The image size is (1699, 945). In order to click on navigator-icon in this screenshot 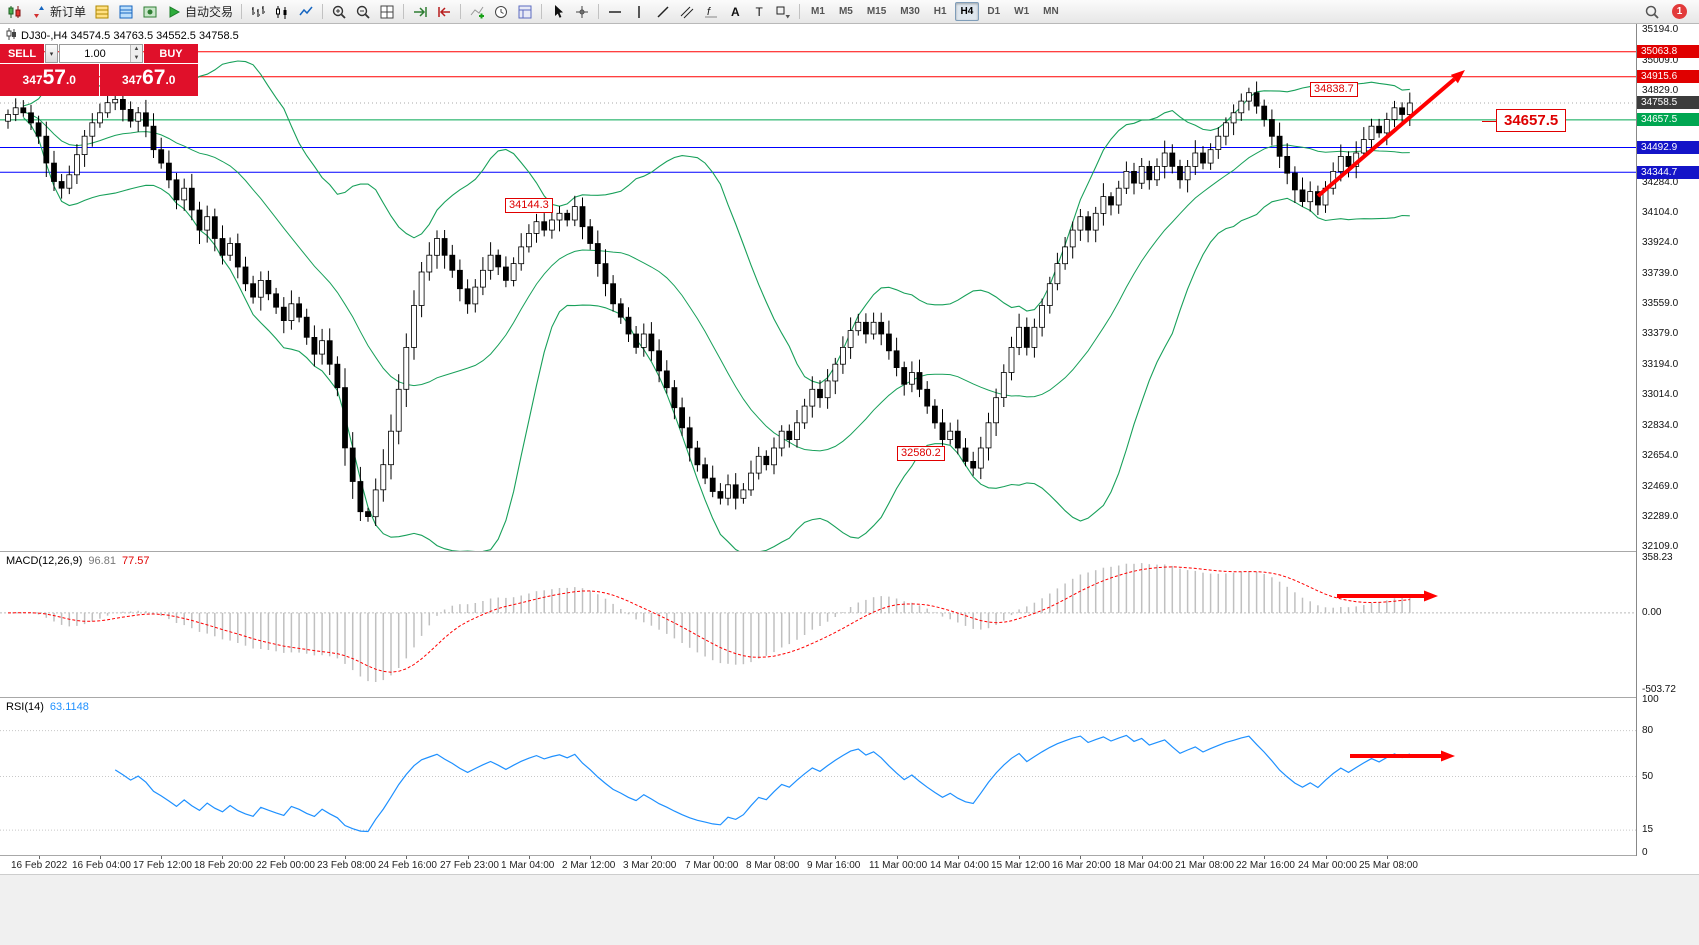, I will do `click(150, 12)`.